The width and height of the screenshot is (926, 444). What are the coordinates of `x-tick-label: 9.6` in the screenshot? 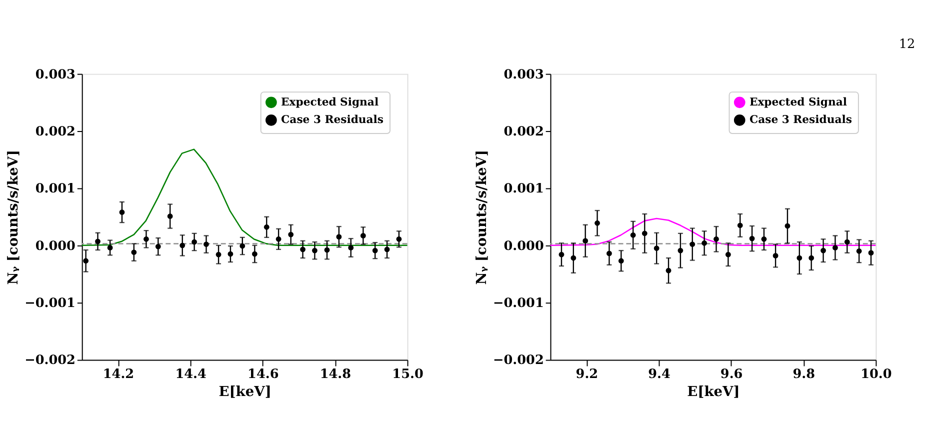 It's located at (731, 374).